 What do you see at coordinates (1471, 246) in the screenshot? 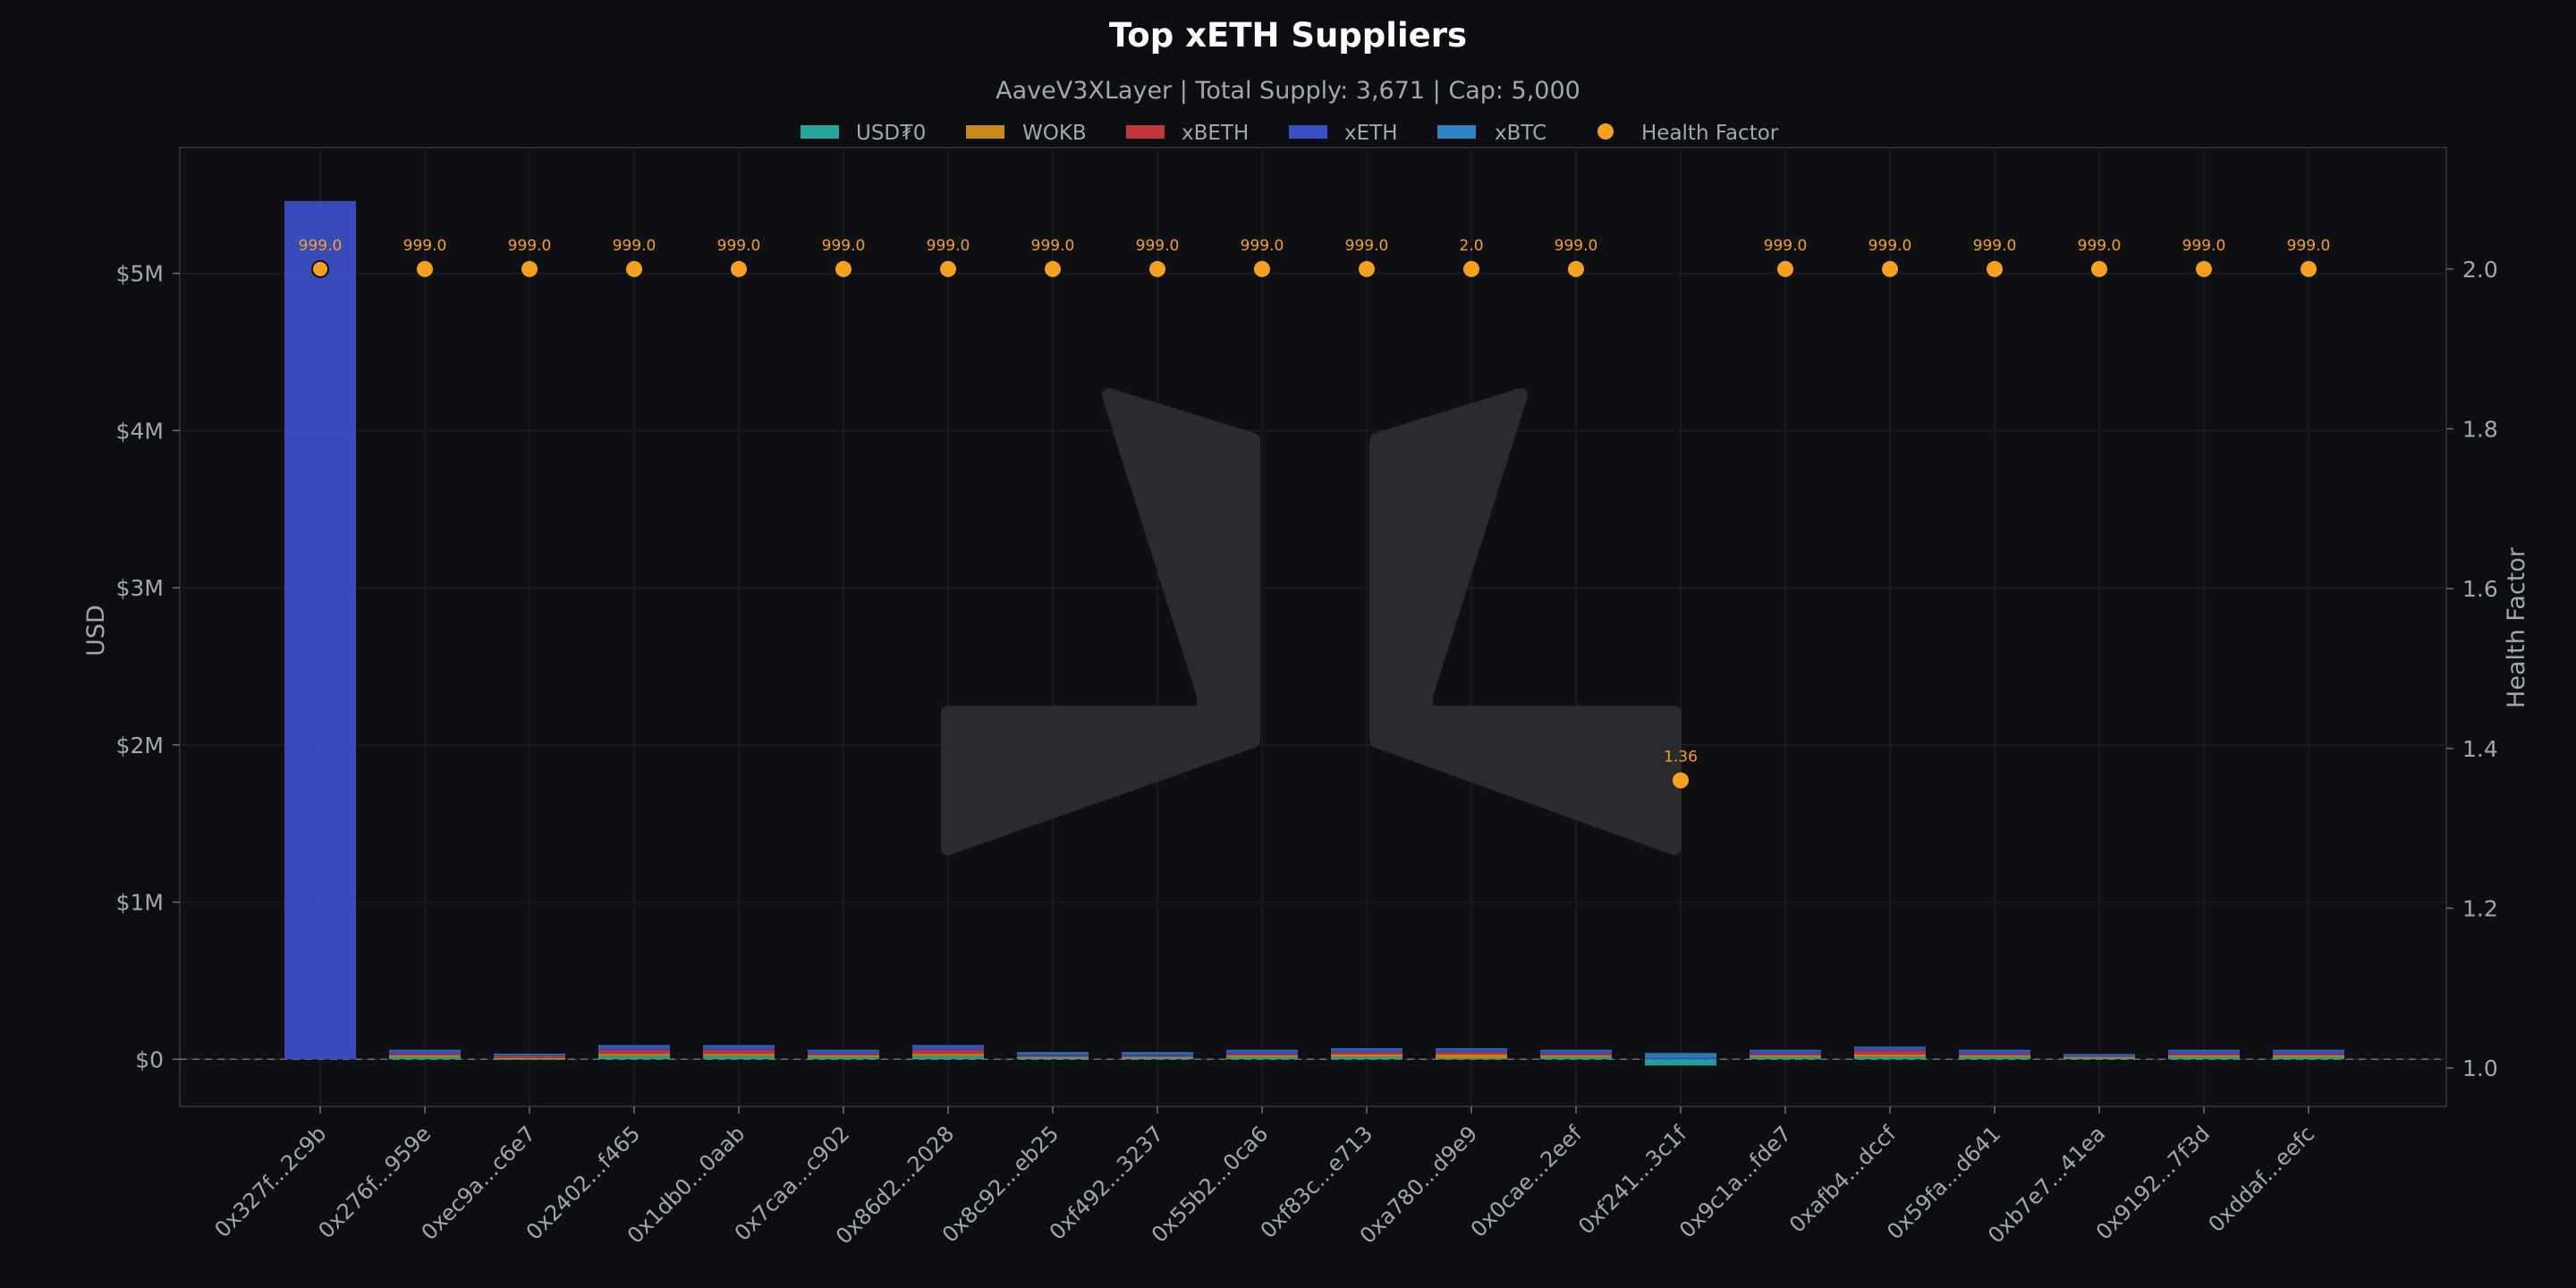
I see `health-factor-label-11: 2.0` at bounding box center [1471, 246].